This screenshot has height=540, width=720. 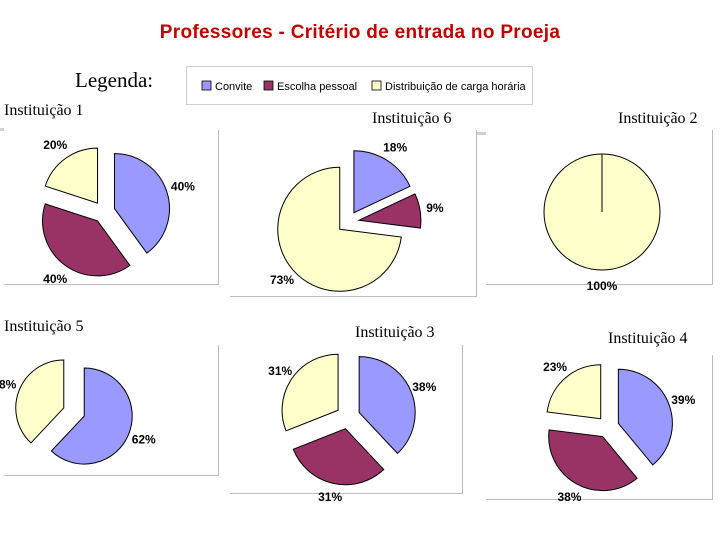 I want to click on chart-panel-5: 62% 38%, so click(x=109, y=410).